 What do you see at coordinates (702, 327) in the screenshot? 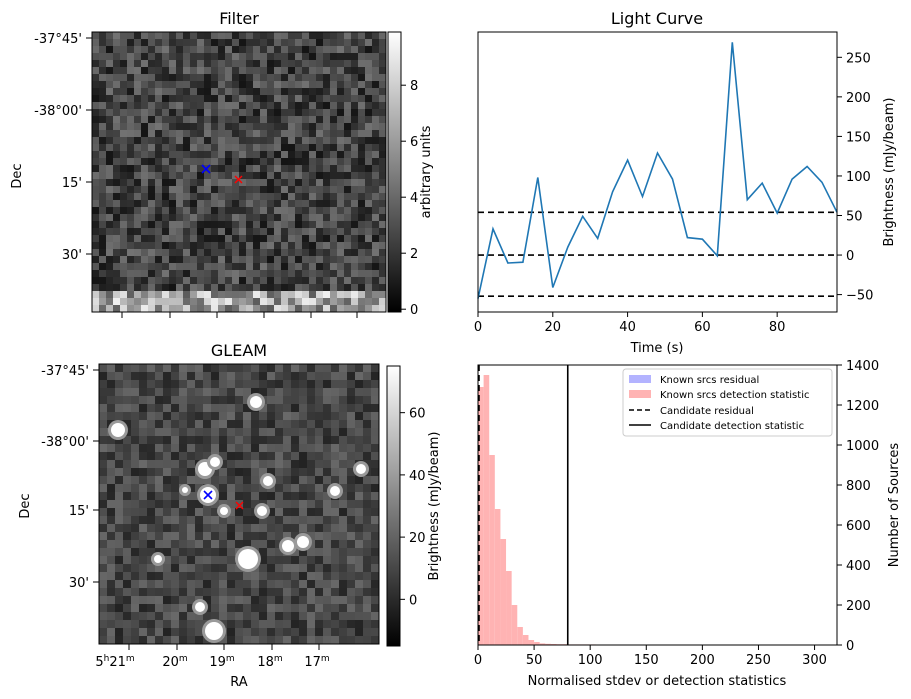
I see `light-curve-x-tick-label: 60` at bounding box center [702, 327].